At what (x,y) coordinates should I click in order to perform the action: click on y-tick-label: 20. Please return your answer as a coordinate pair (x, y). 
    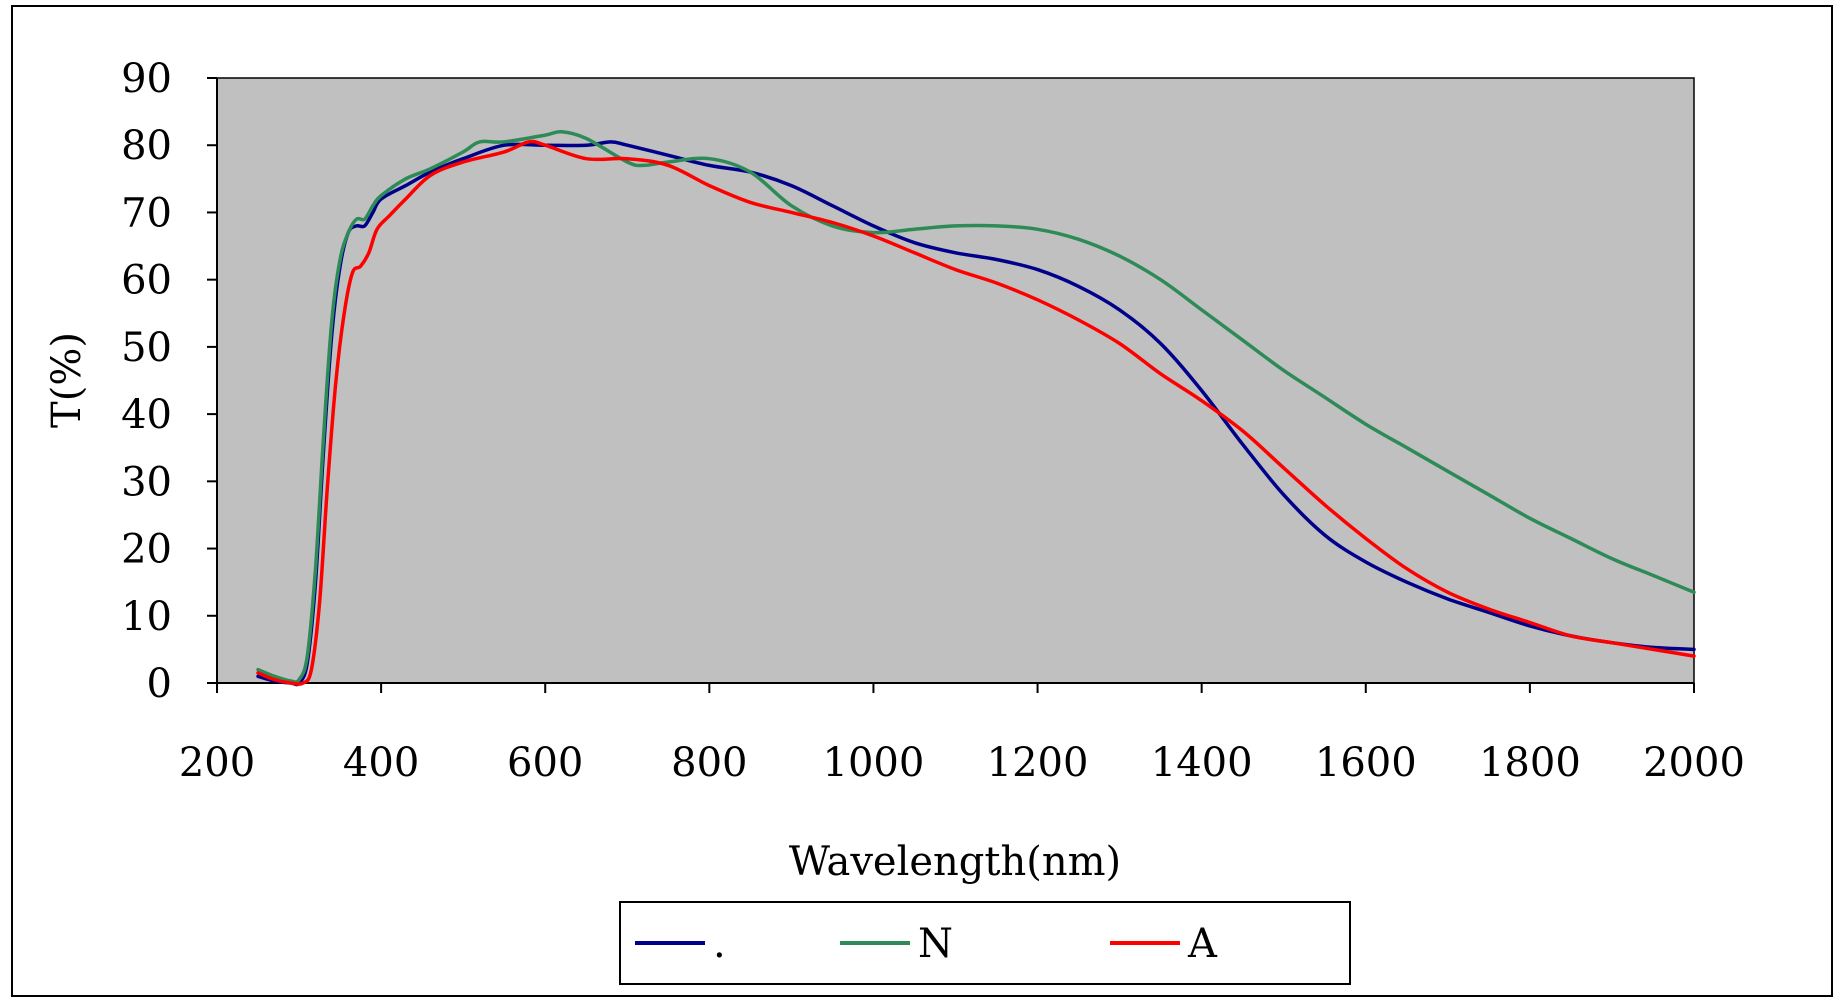
    Looking at the image, I should click on (146, 550).